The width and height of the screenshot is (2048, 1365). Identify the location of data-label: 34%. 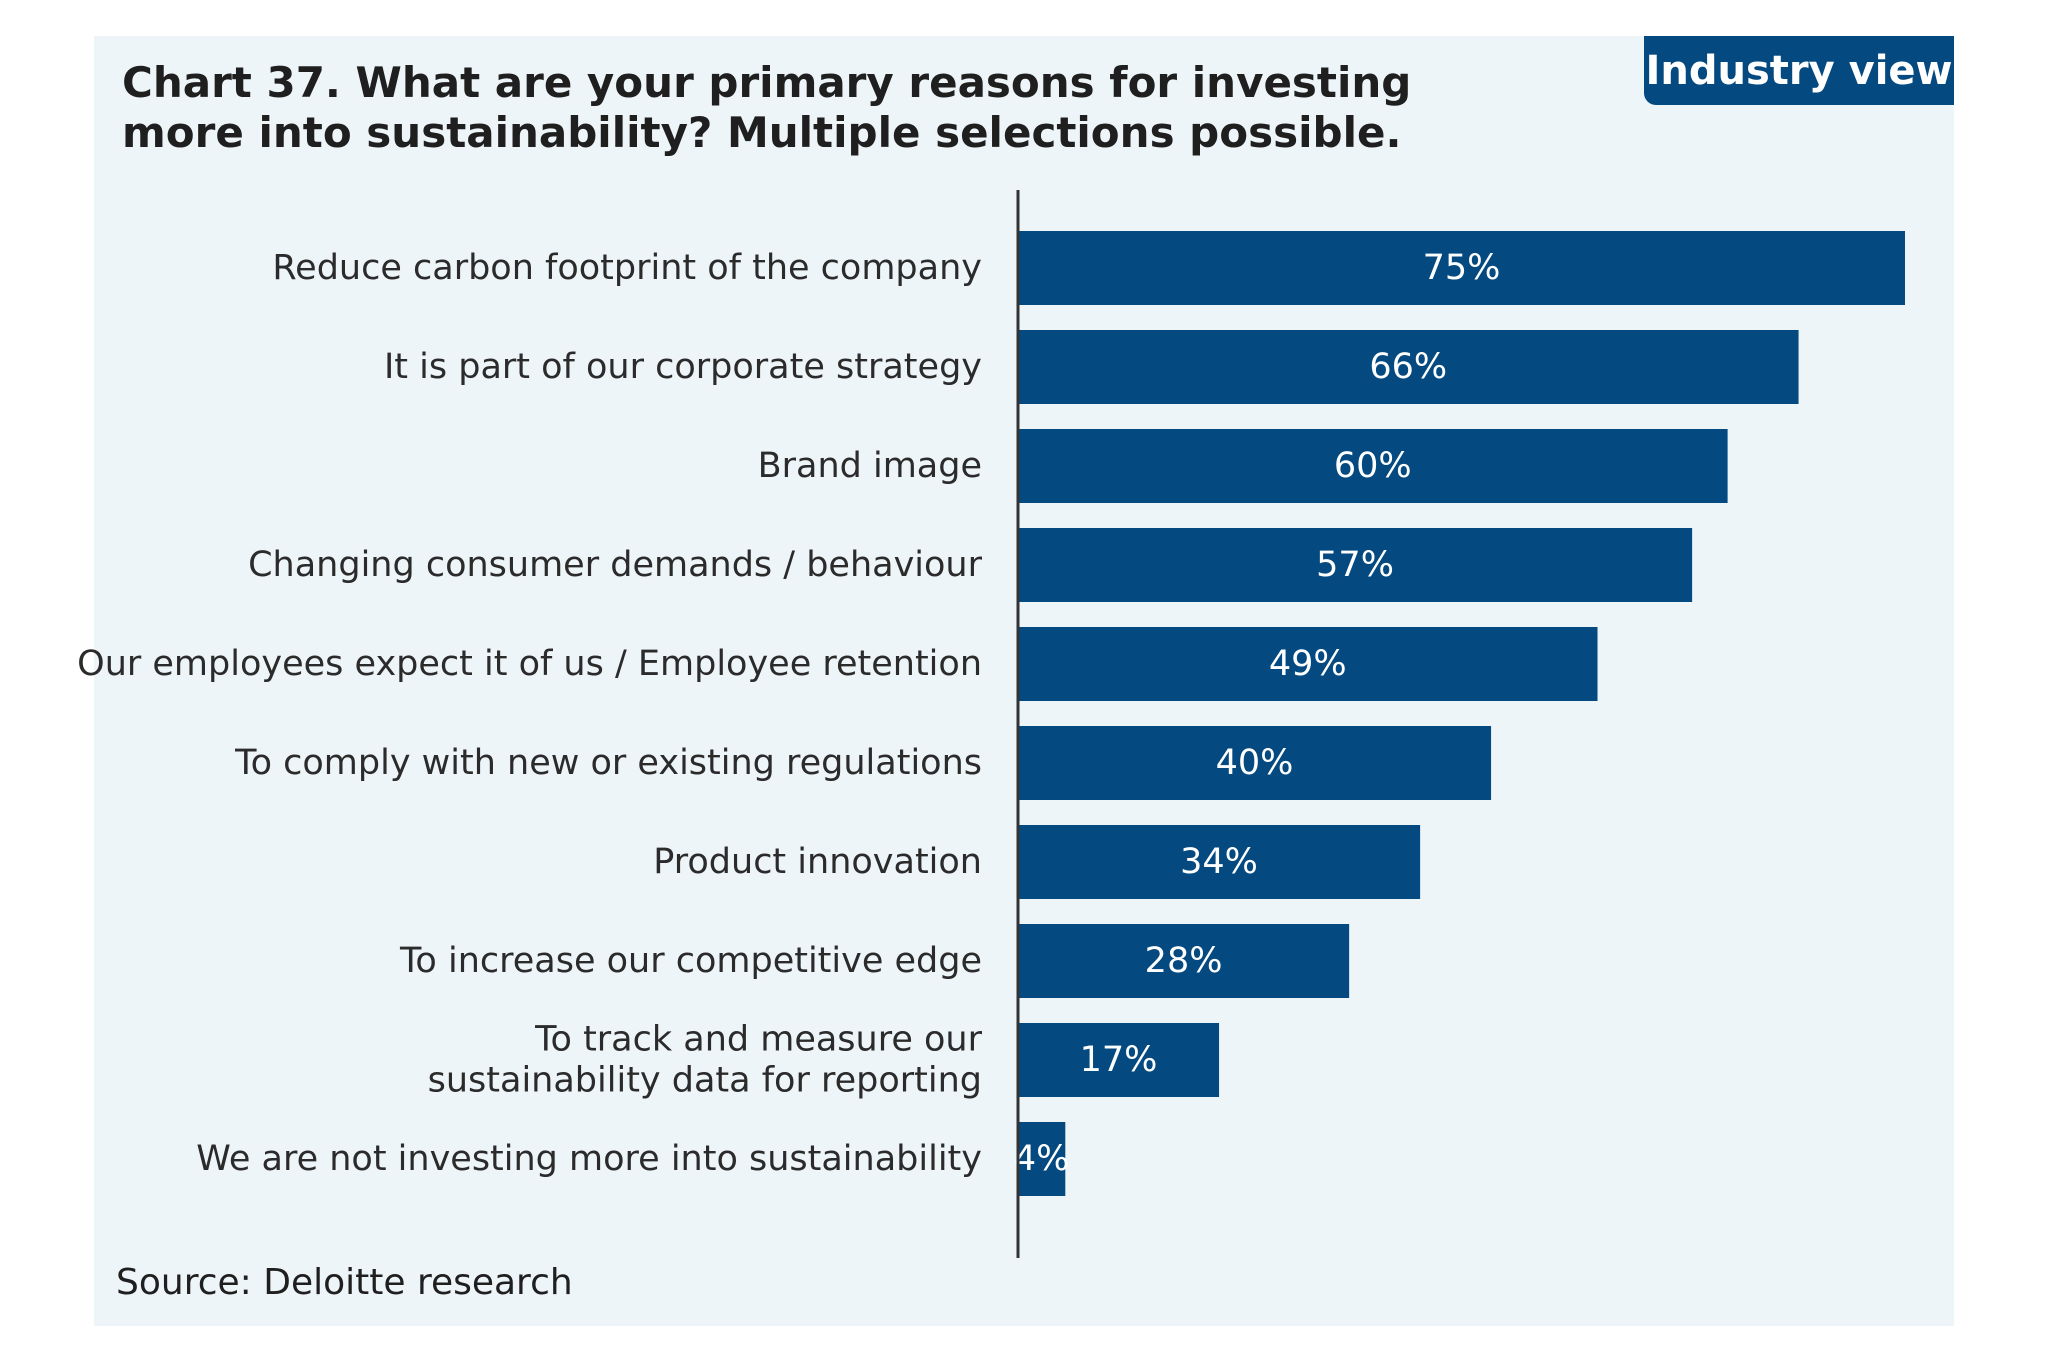
(1219, 862).